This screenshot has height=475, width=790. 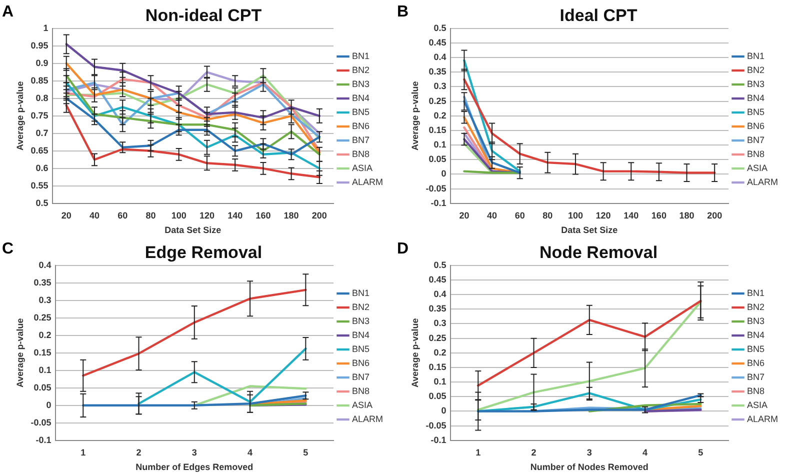 I want to click on y-tick-label: 0.9, so click(x=42, y=63).